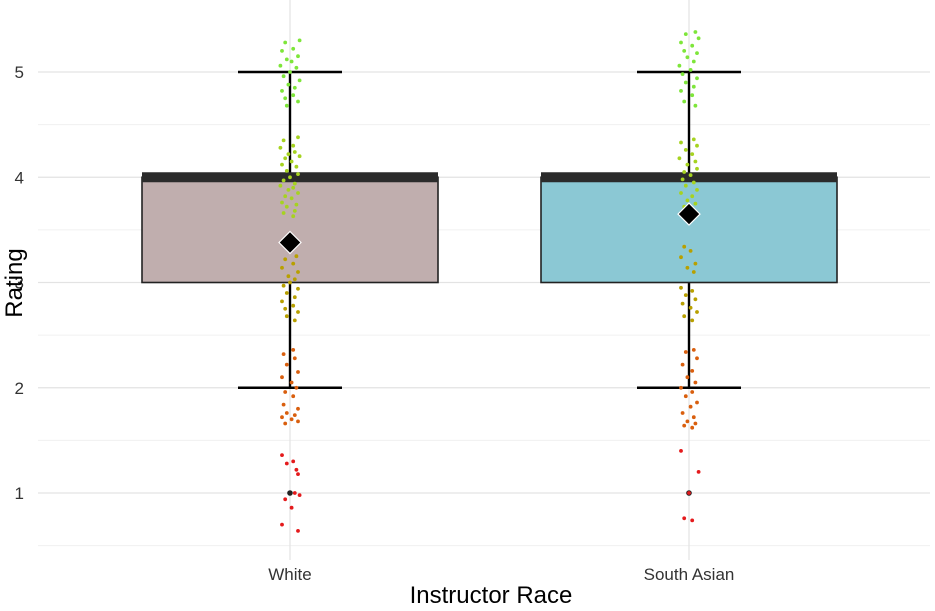  What do you see at coordinates (289, 574) in the screenshot?
I see `x-tick-label: White` at bounding box center [289, 574].